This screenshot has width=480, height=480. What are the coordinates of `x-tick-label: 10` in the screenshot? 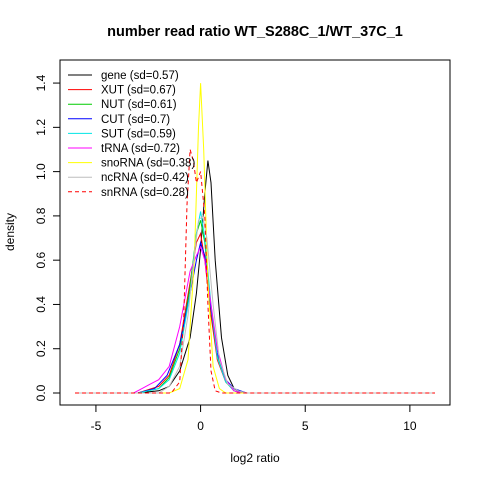 It's located at (410, 426).